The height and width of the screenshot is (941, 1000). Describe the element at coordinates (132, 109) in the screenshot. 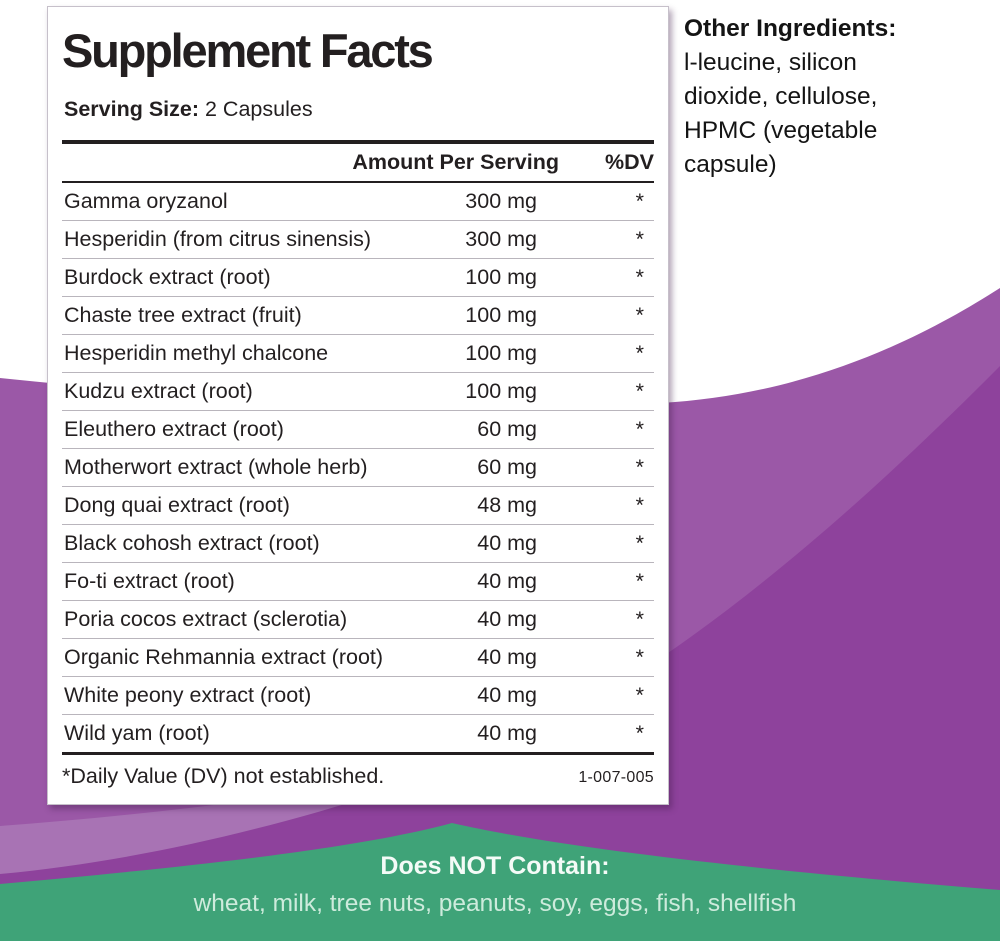

I see `serving-size-label: Serving Size:` at that location.